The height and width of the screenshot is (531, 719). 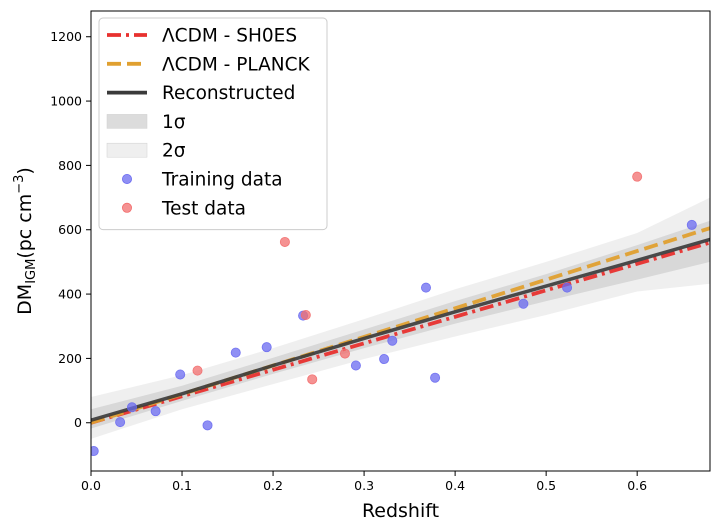 I want to click on legend-label-test-data: Test data, so click(x=203, y=208).